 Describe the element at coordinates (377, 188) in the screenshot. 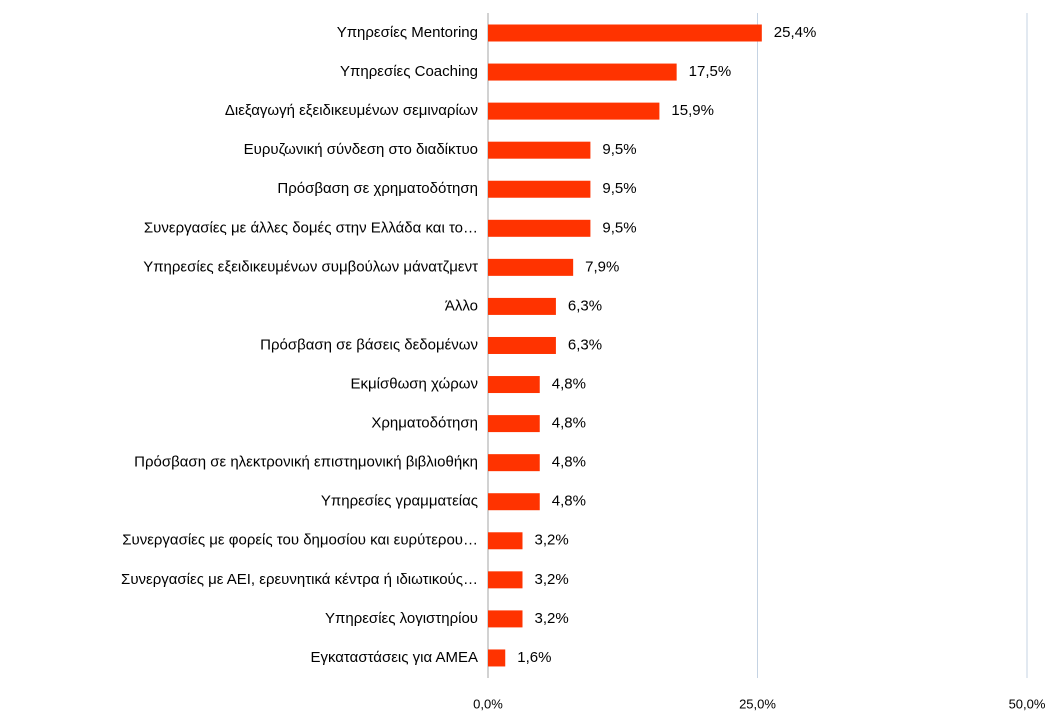

I see `y-tick-label: Πρόσβαση σε χρηματοδότηση` at that location.